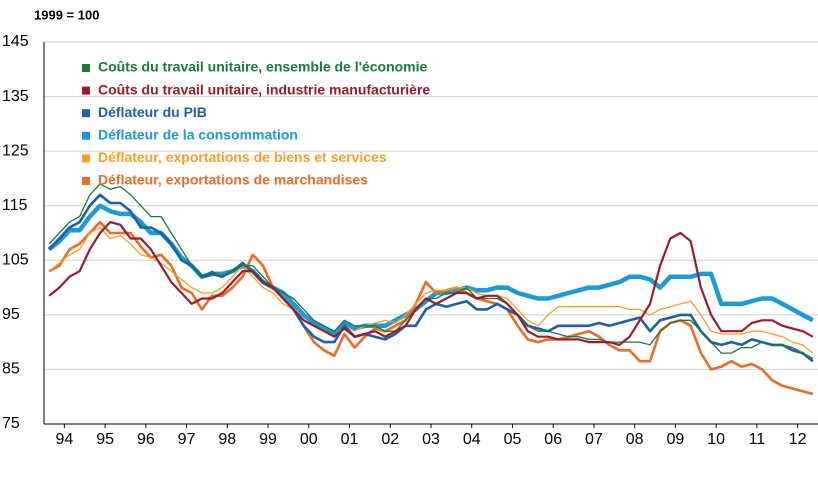  I want to click on x-tick-label: 11, so click(757, 439).